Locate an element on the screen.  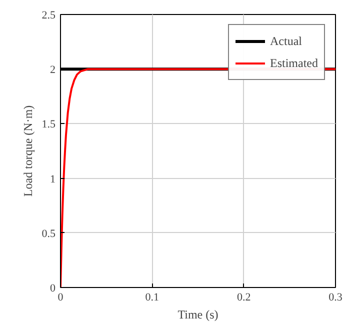
y-tick-label: 2 is located at coordinates (53, 70).